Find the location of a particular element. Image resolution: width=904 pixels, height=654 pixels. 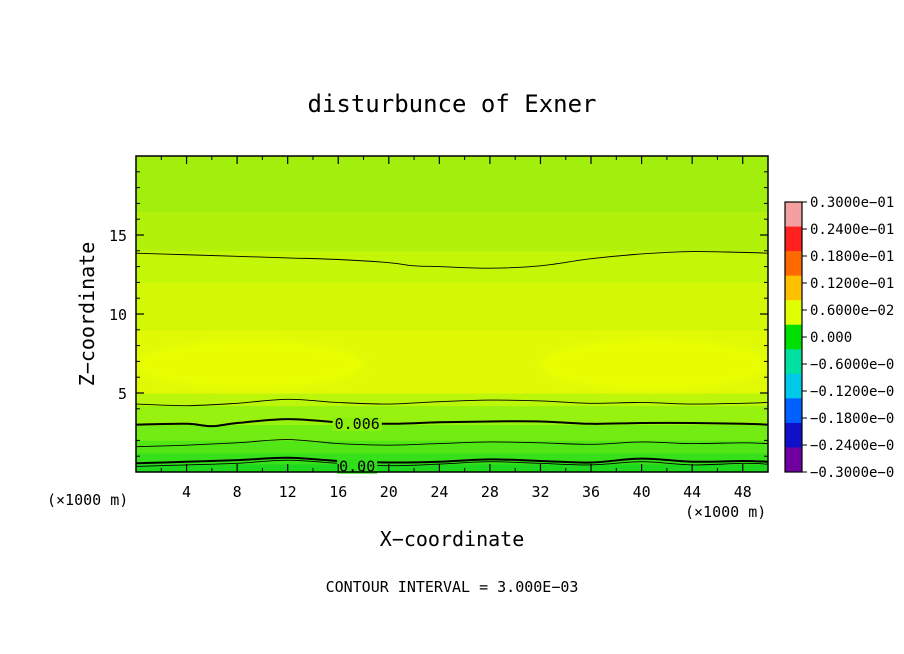

x-tick-label-44: 44 is located at coordinates (692, 492).